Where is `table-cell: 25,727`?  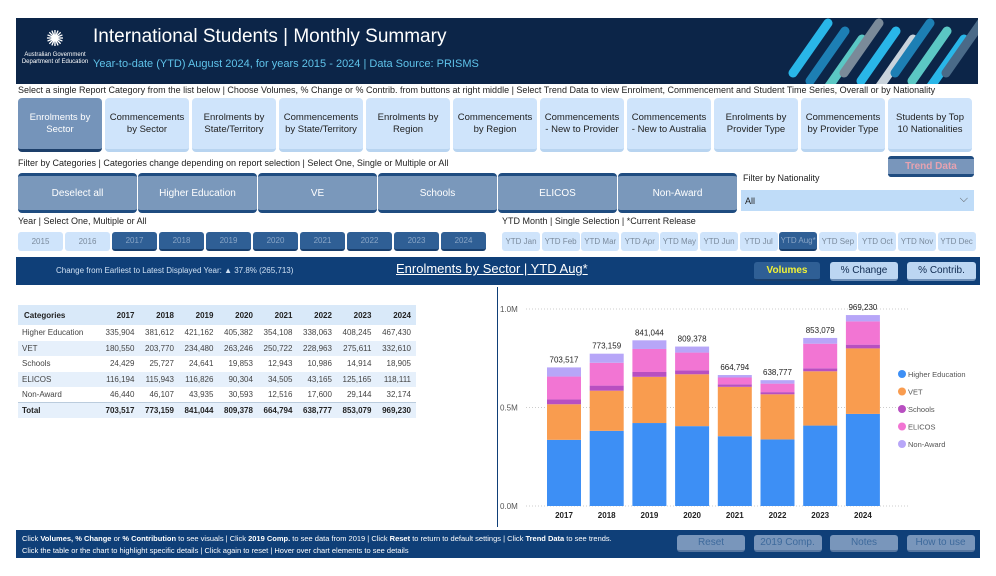
table-cell: 25,727 is located at coordinates (161, 364).